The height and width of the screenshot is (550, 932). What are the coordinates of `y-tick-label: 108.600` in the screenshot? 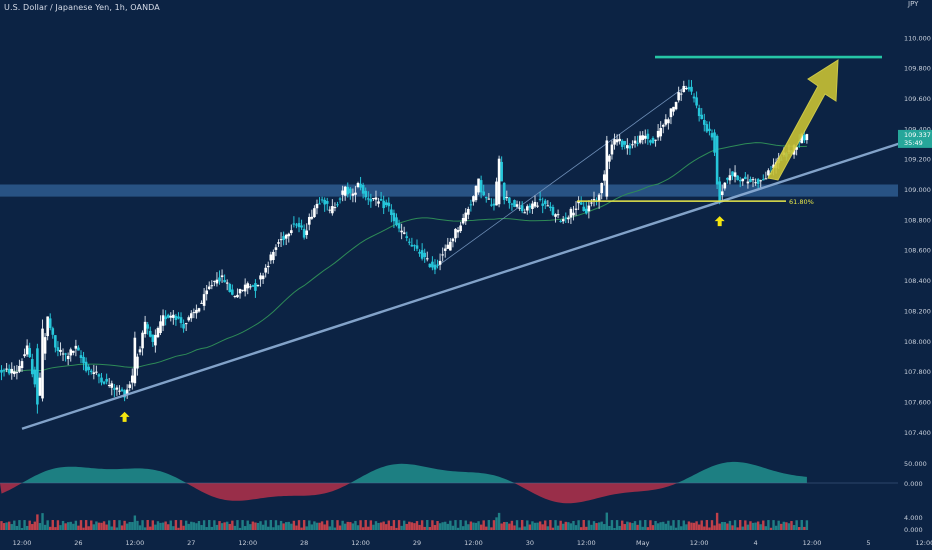 It's located at (917, 251).